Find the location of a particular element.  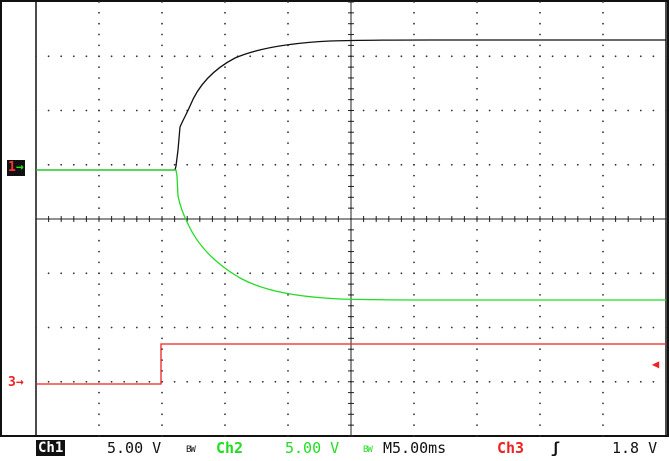

trigger-source: Ch3 is located at coordinates (511, 448).